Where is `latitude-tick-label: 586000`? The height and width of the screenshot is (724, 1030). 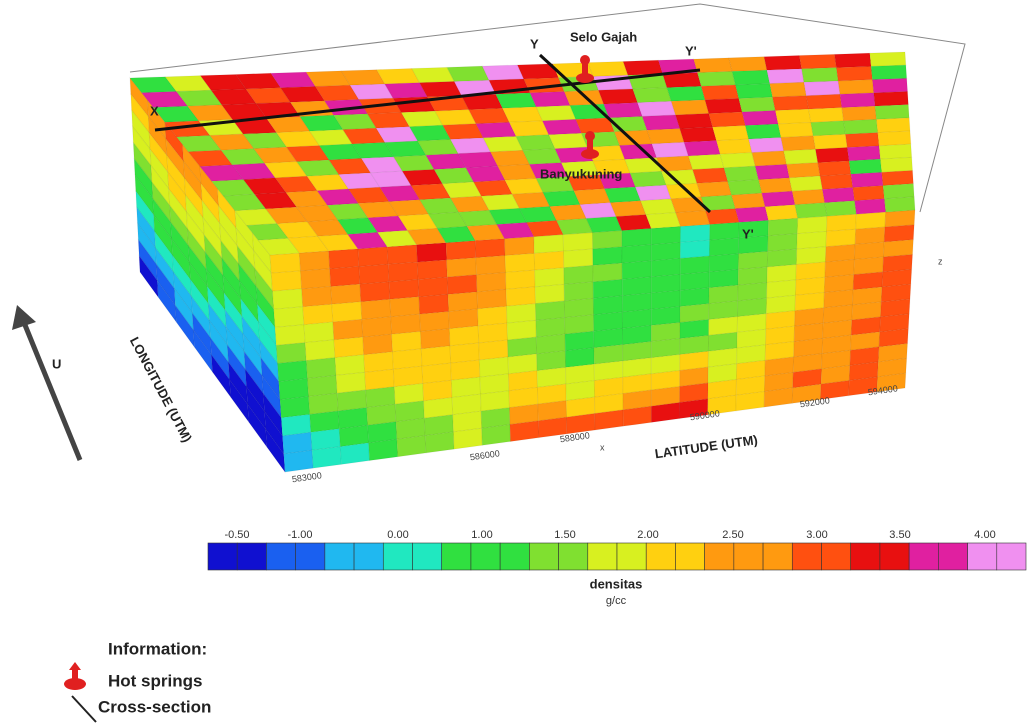
latitude-tick-label: 586000 is located at coordinates (484, 455).